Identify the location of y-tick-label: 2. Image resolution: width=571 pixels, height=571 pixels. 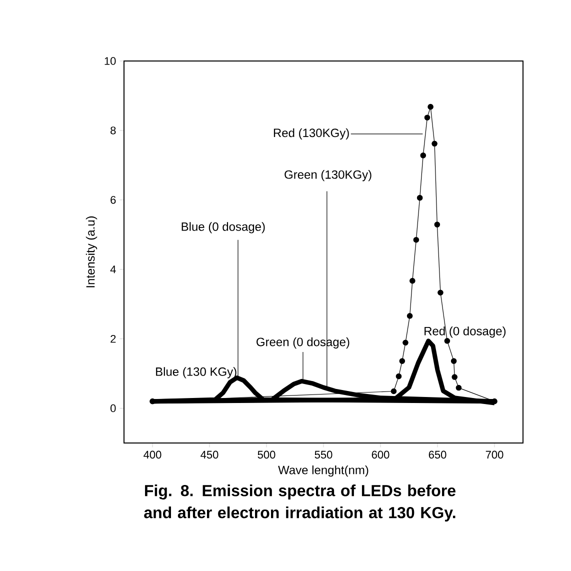
(113, 338).